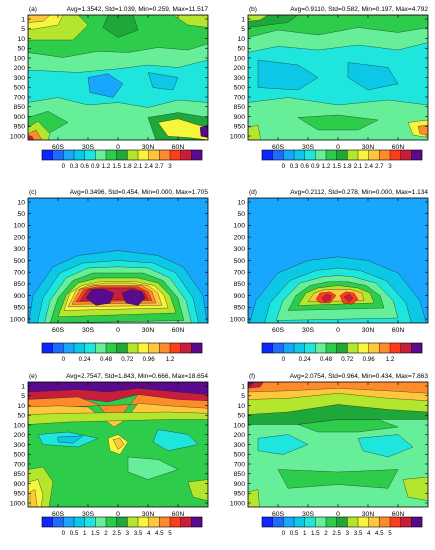 The height and width of the screenshot is (550, 435). I want to click on colorbar-label: 0, so click(64, 166).